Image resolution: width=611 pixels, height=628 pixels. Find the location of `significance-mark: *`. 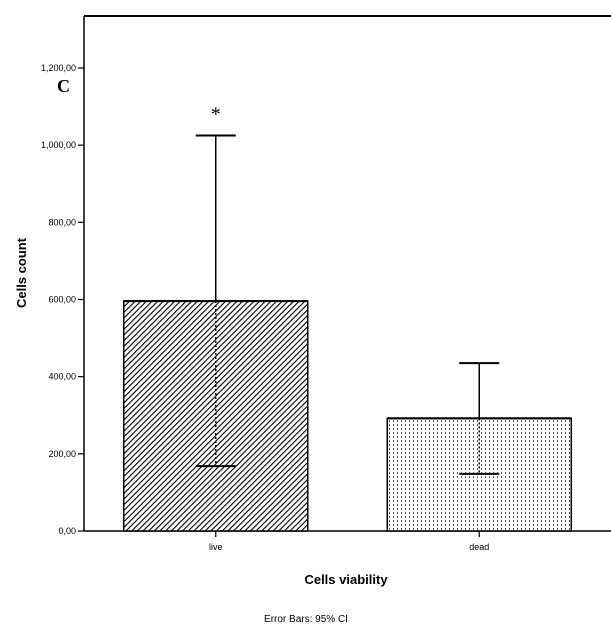

significance-mark: * is located at coordinates (216, 115).